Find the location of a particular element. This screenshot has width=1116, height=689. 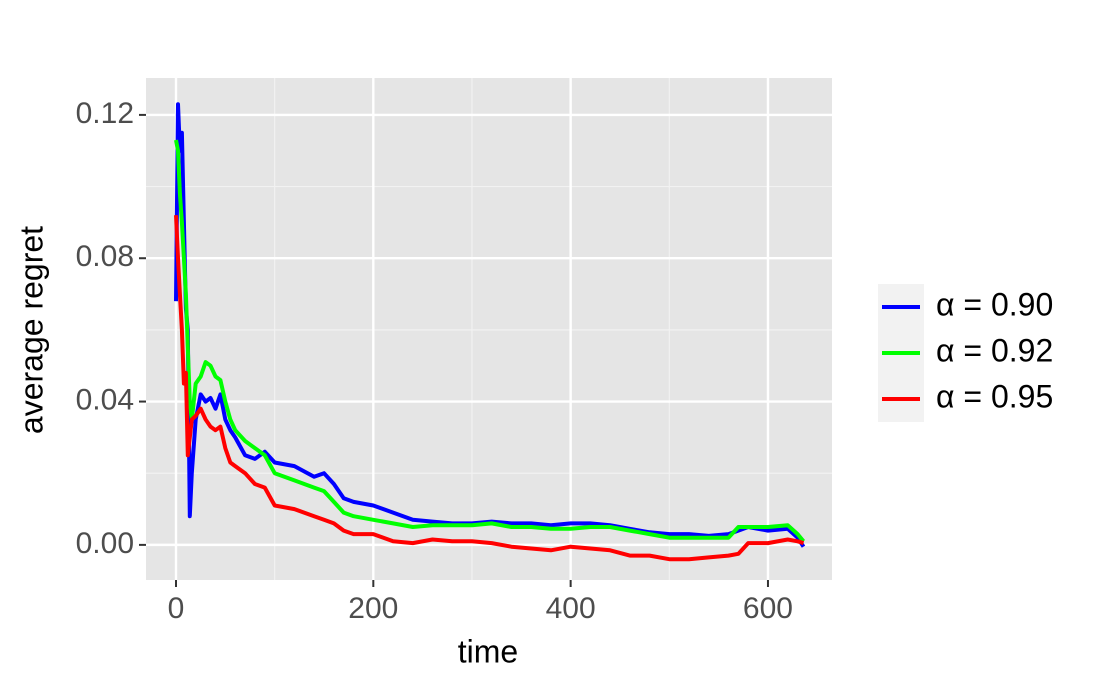

y-tick-label: 0.12 is located at coordinates (105, 113).